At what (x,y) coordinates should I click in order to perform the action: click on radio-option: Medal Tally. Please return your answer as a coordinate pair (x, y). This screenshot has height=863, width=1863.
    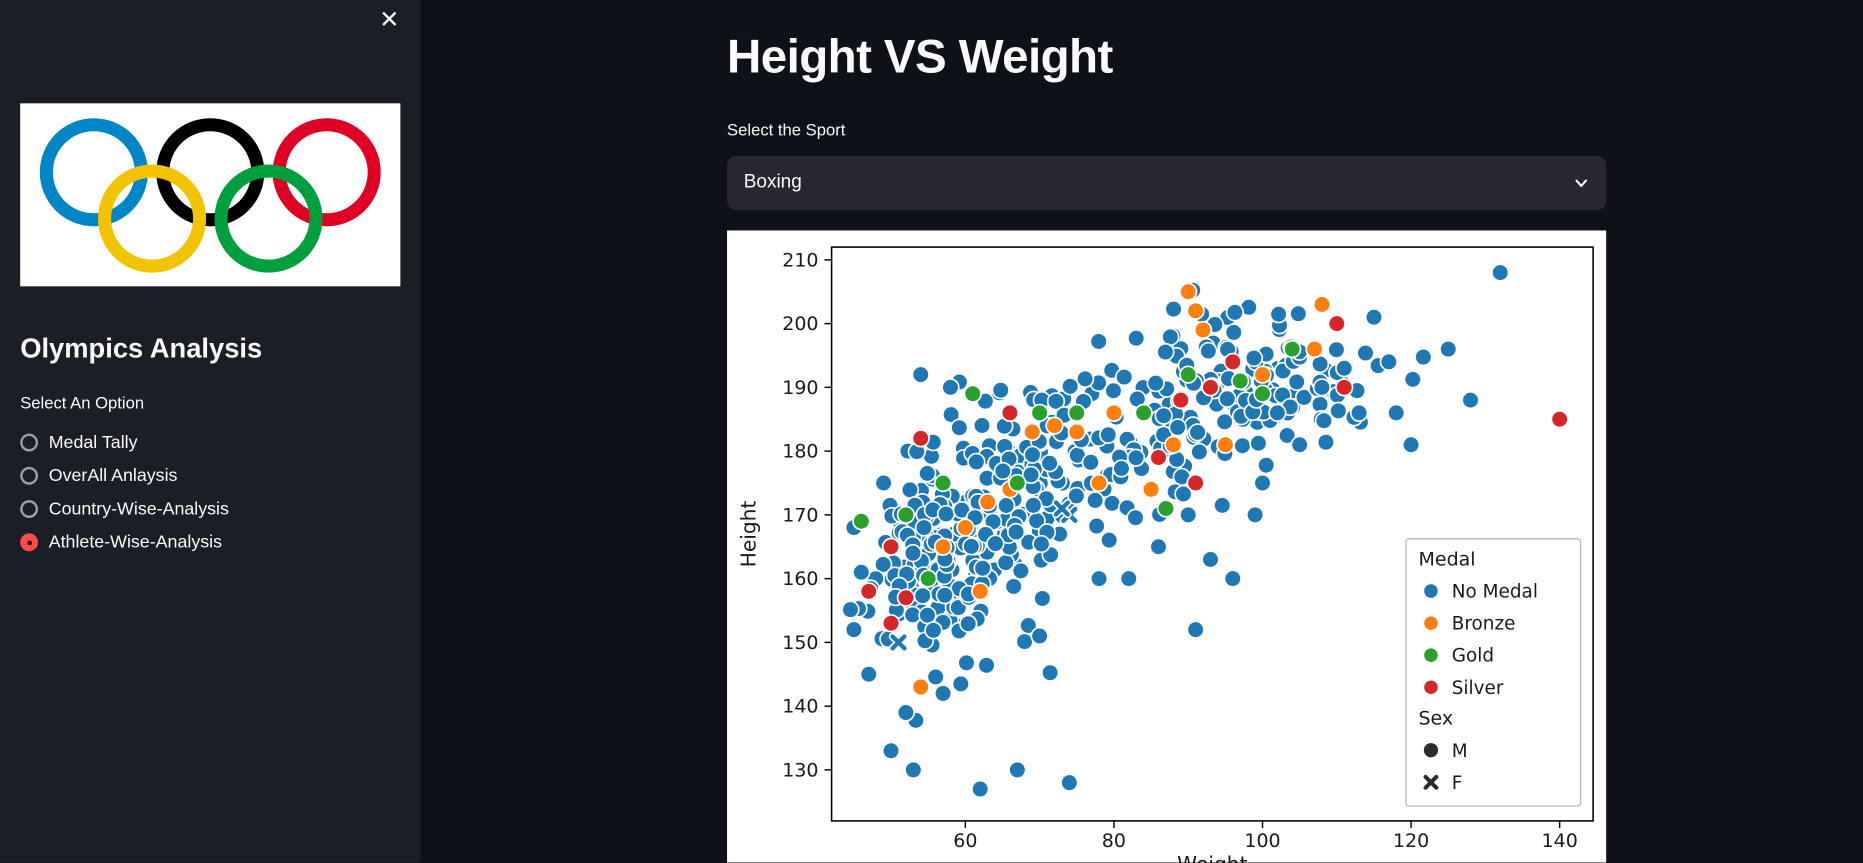
    Looking at the image, I should click on (124, 442).